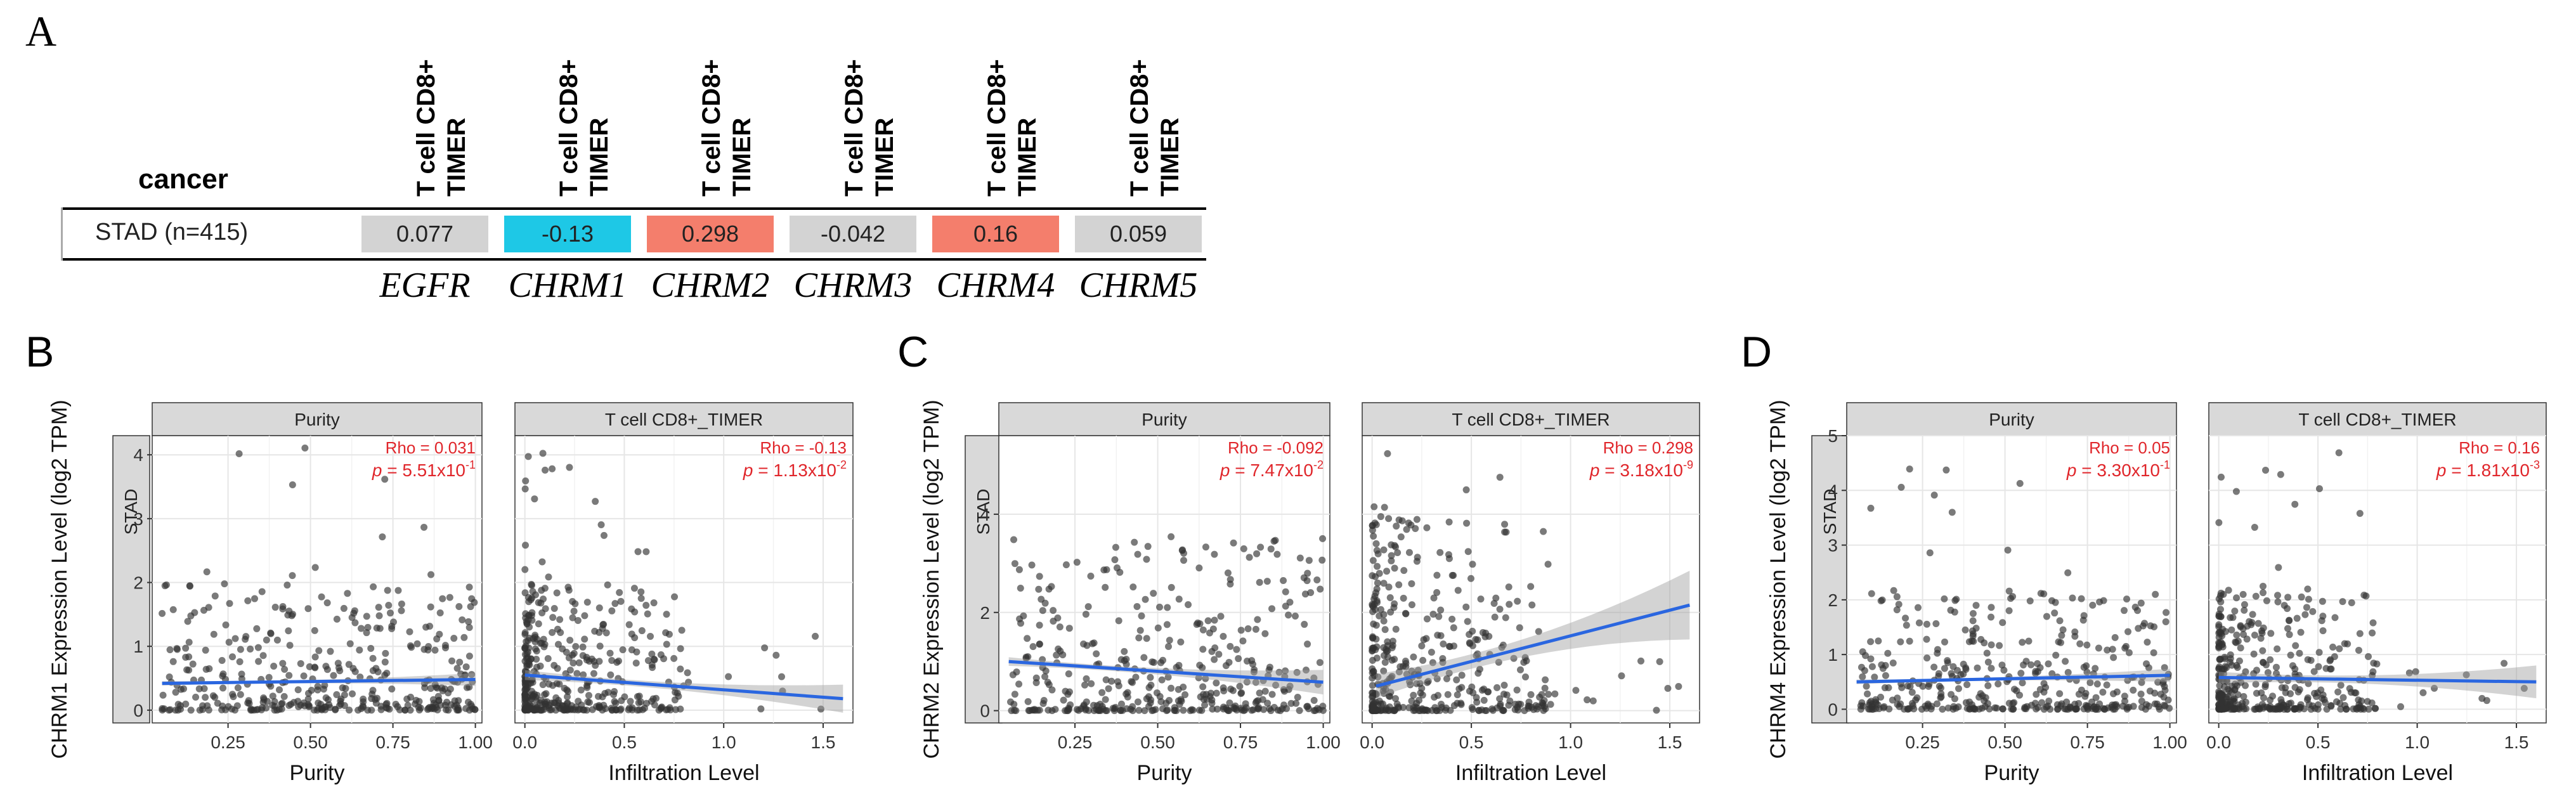 The image size is (2576, 806). I want to click on y-tick-label: 2, so click(985, 613).